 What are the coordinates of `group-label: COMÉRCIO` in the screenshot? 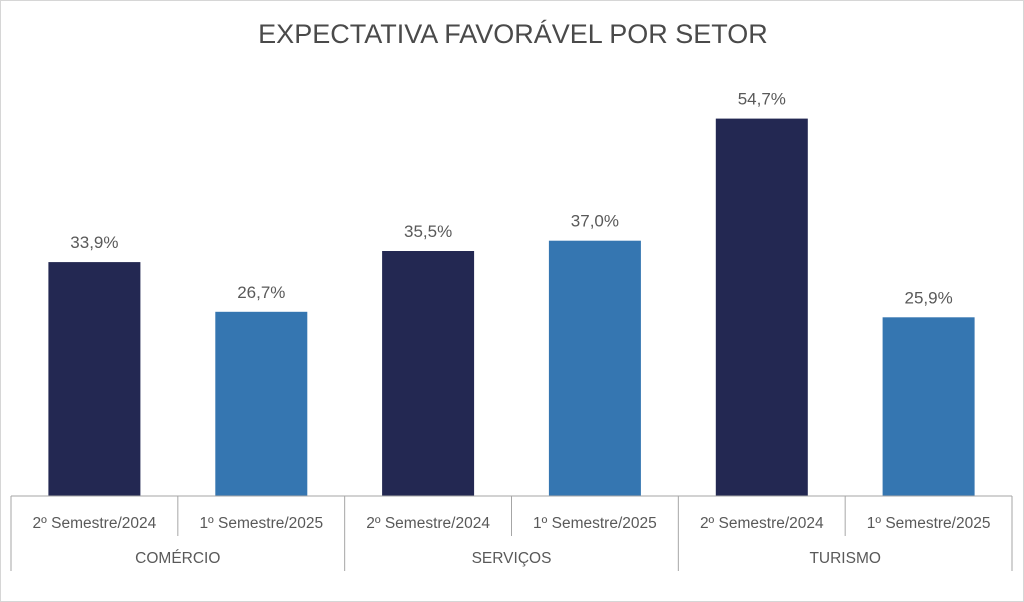 It's located at (177, 558).